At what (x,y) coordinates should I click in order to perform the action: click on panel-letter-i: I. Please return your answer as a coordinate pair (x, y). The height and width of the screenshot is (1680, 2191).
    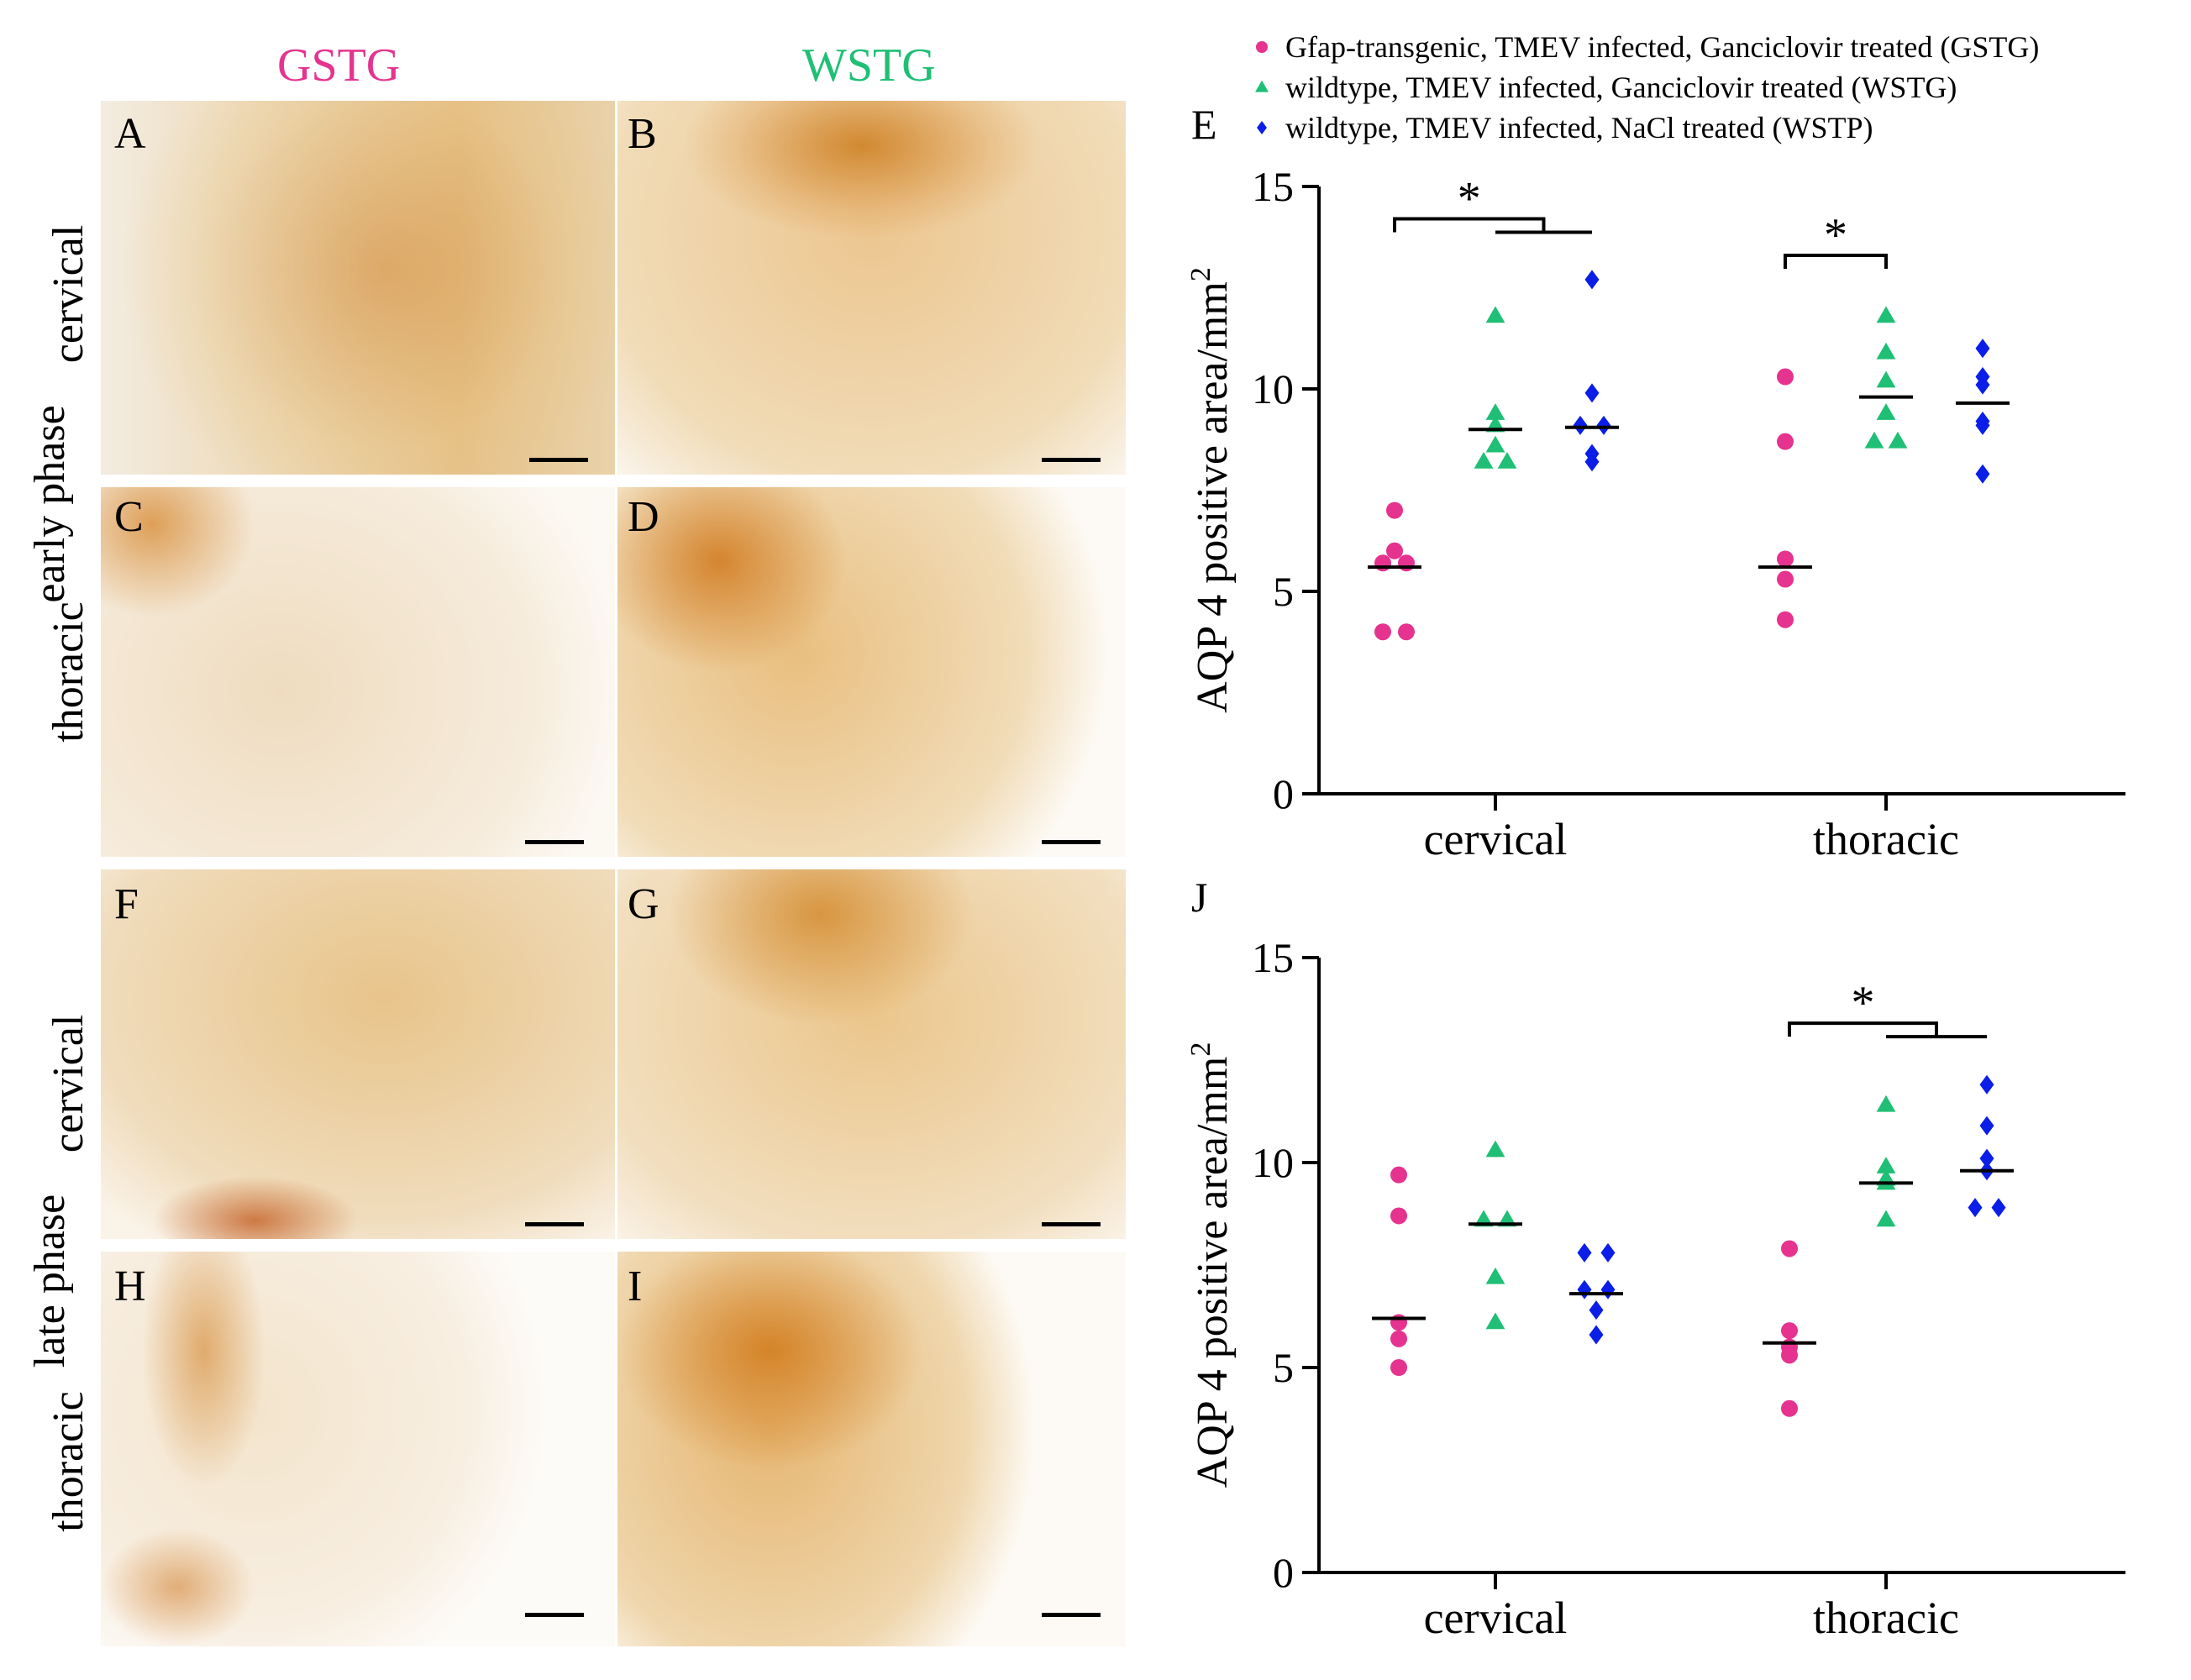
    Looking at the image, I should click on (635, 1286).